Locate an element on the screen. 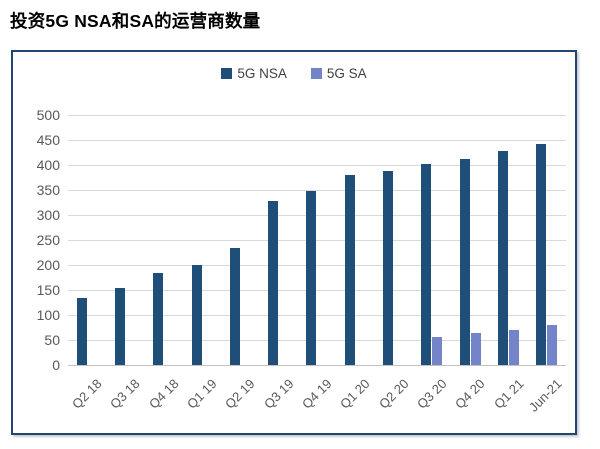 The image size is (600, 449). y-axis-tick-label: 200 is located at coordinates (48, 265).